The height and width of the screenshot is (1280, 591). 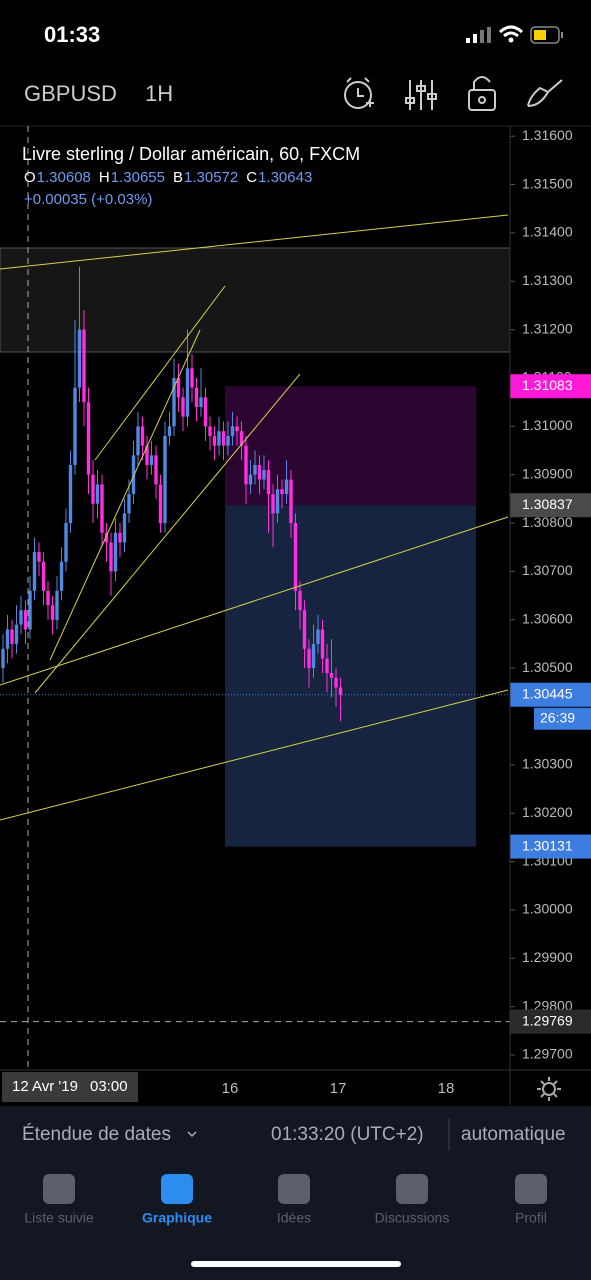 I want to click on y-tick-label: 1.30500, so click(x=547, y=667).